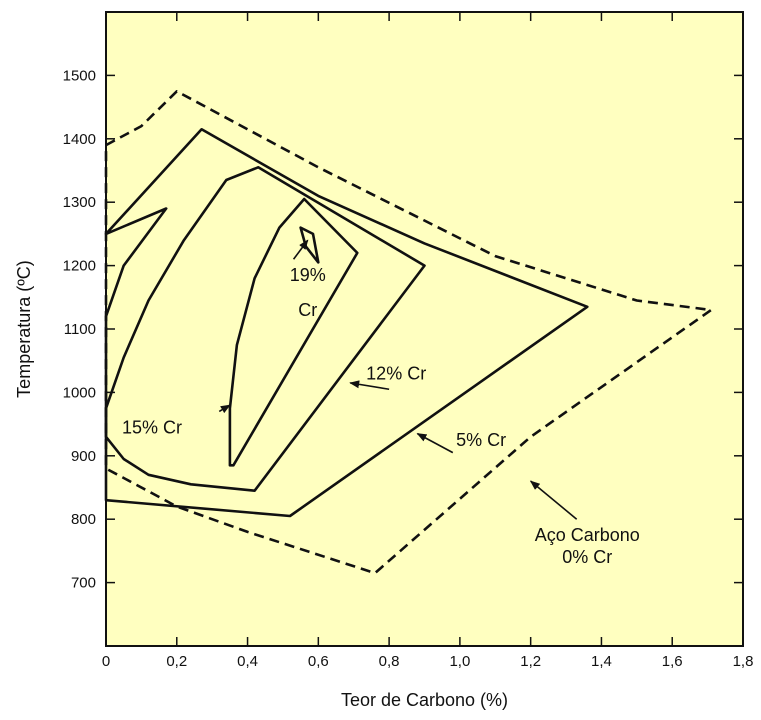  I want to click on y-axis-title: Temperatura (ºC), so click(24, 329).